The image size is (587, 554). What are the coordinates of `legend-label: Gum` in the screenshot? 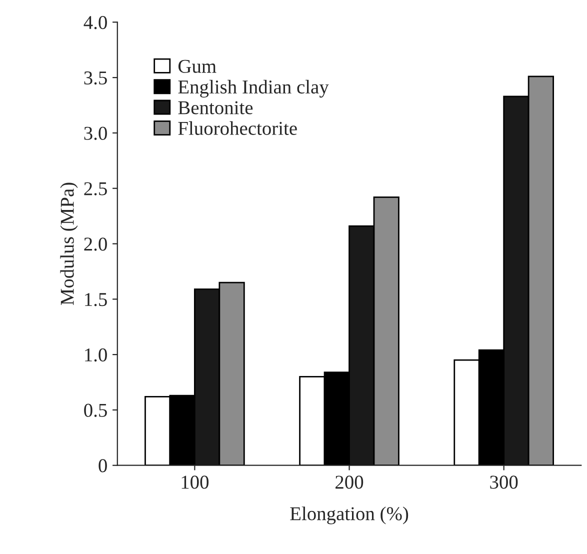 It's located at (197, 66).